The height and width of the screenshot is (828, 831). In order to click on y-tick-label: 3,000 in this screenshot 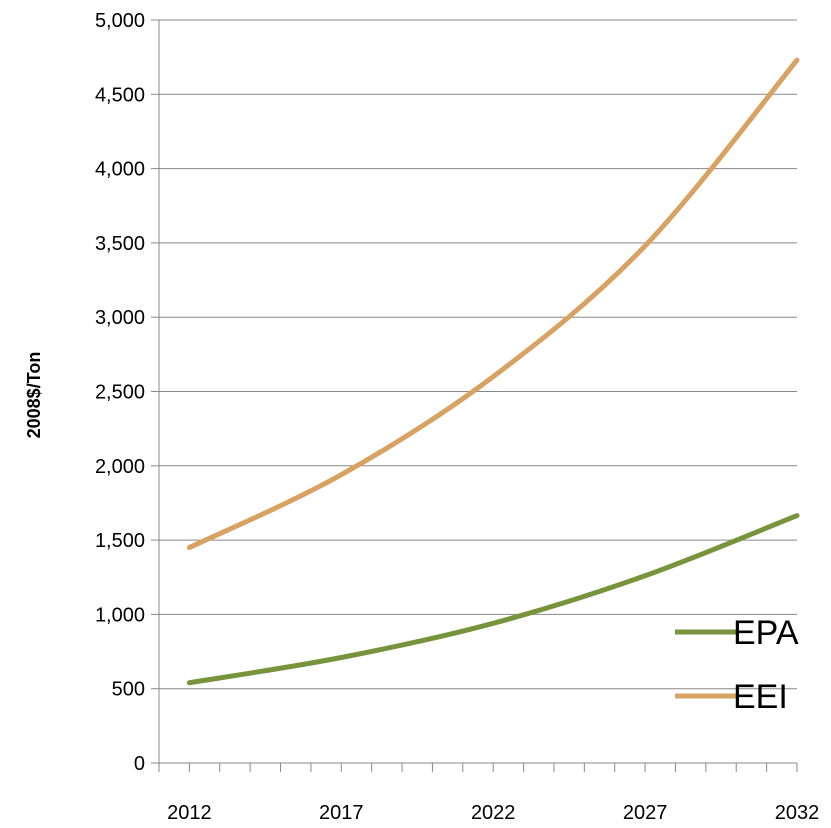, I will do `click(120, 318)`.